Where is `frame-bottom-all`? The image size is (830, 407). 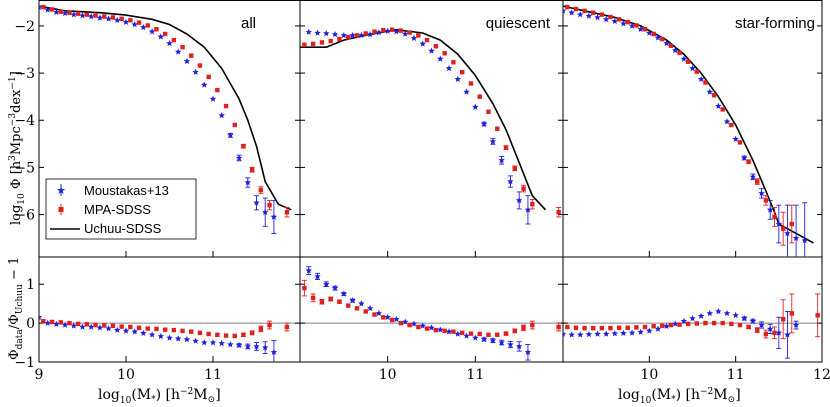 frame-bottom-all is located at coordinates (169, 309).